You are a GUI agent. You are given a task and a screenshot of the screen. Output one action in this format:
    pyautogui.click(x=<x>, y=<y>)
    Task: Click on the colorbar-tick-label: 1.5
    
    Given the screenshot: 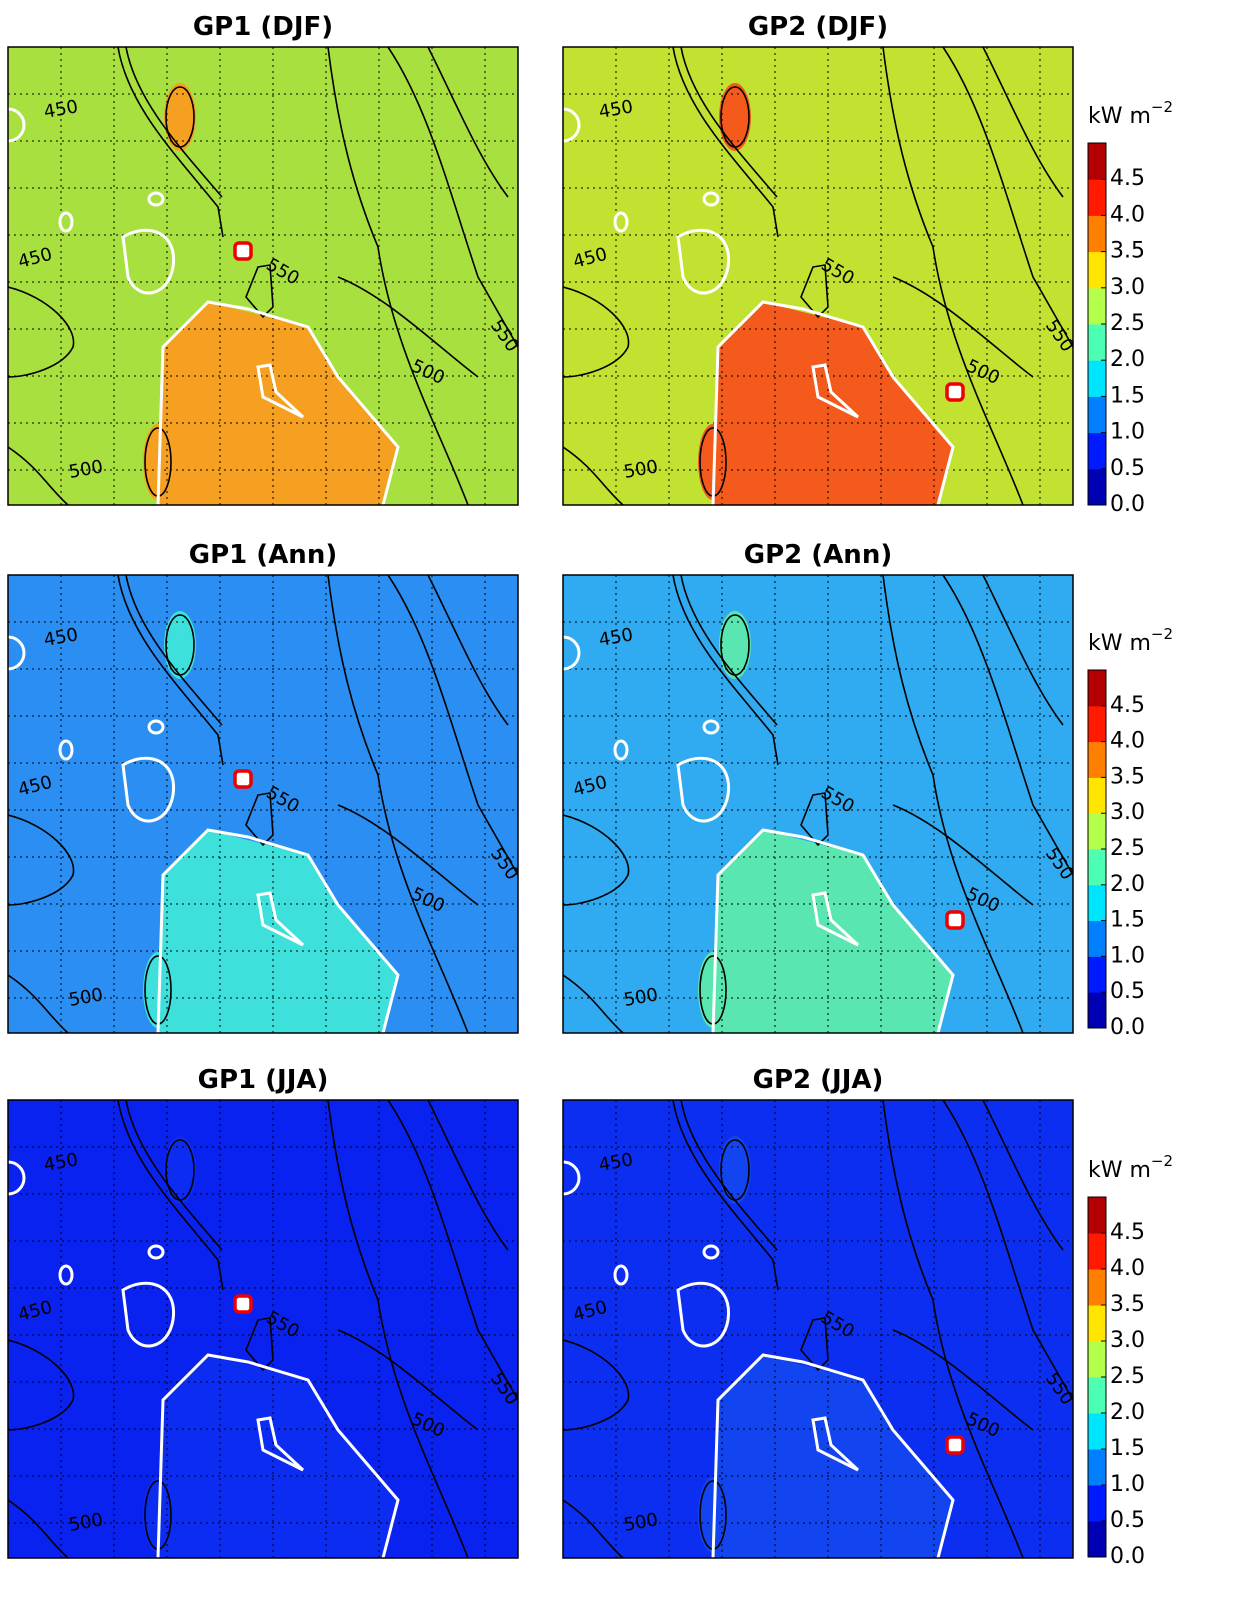 What is the action you would take?
    pyautogui.click(x=1127, y=395)
    